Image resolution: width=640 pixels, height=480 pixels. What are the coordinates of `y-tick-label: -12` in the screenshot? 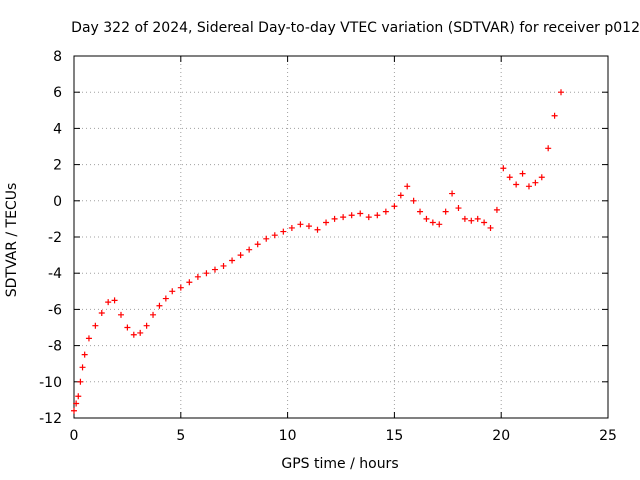 It's located at (50, 419).